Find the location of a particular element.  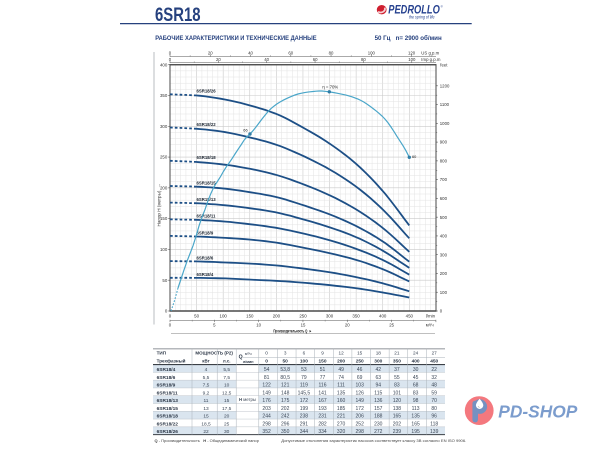

svg-text: 18 is located at coordinates (379, 352).